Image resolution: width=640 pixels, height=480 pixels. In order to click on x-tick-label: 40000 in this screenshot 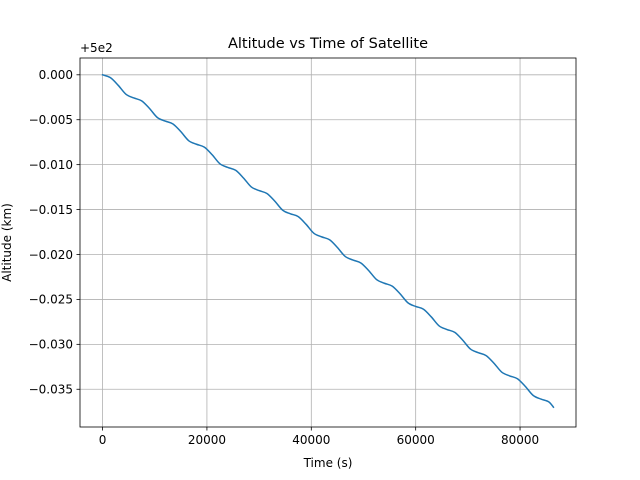, I will do `click(311, 440)`.